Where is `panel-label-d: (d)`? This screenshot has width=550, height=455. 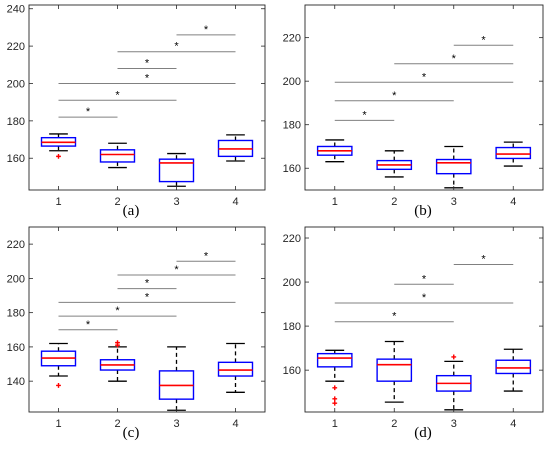
panel-label-d: (d) is located at coordinates (423, 433).